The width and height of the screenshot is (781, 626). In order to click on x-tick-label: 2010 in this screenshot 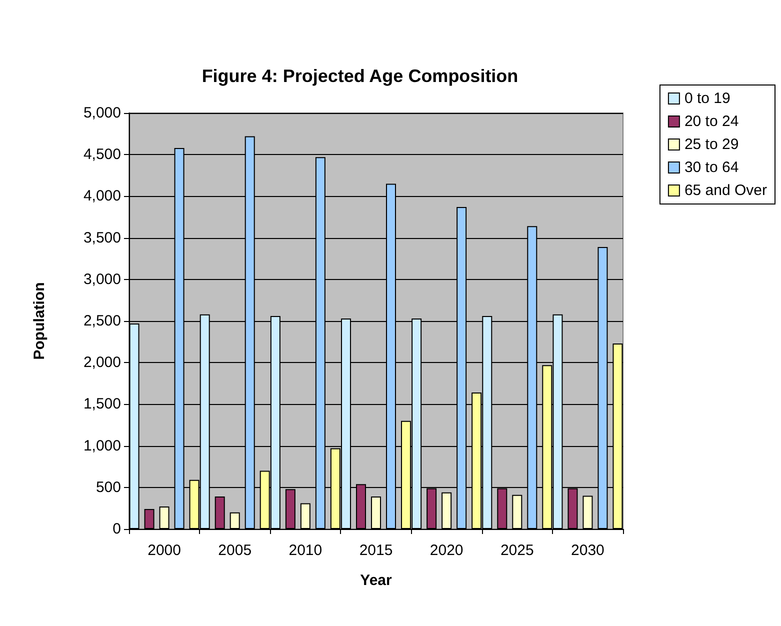, I will do `click(305, 550)`.